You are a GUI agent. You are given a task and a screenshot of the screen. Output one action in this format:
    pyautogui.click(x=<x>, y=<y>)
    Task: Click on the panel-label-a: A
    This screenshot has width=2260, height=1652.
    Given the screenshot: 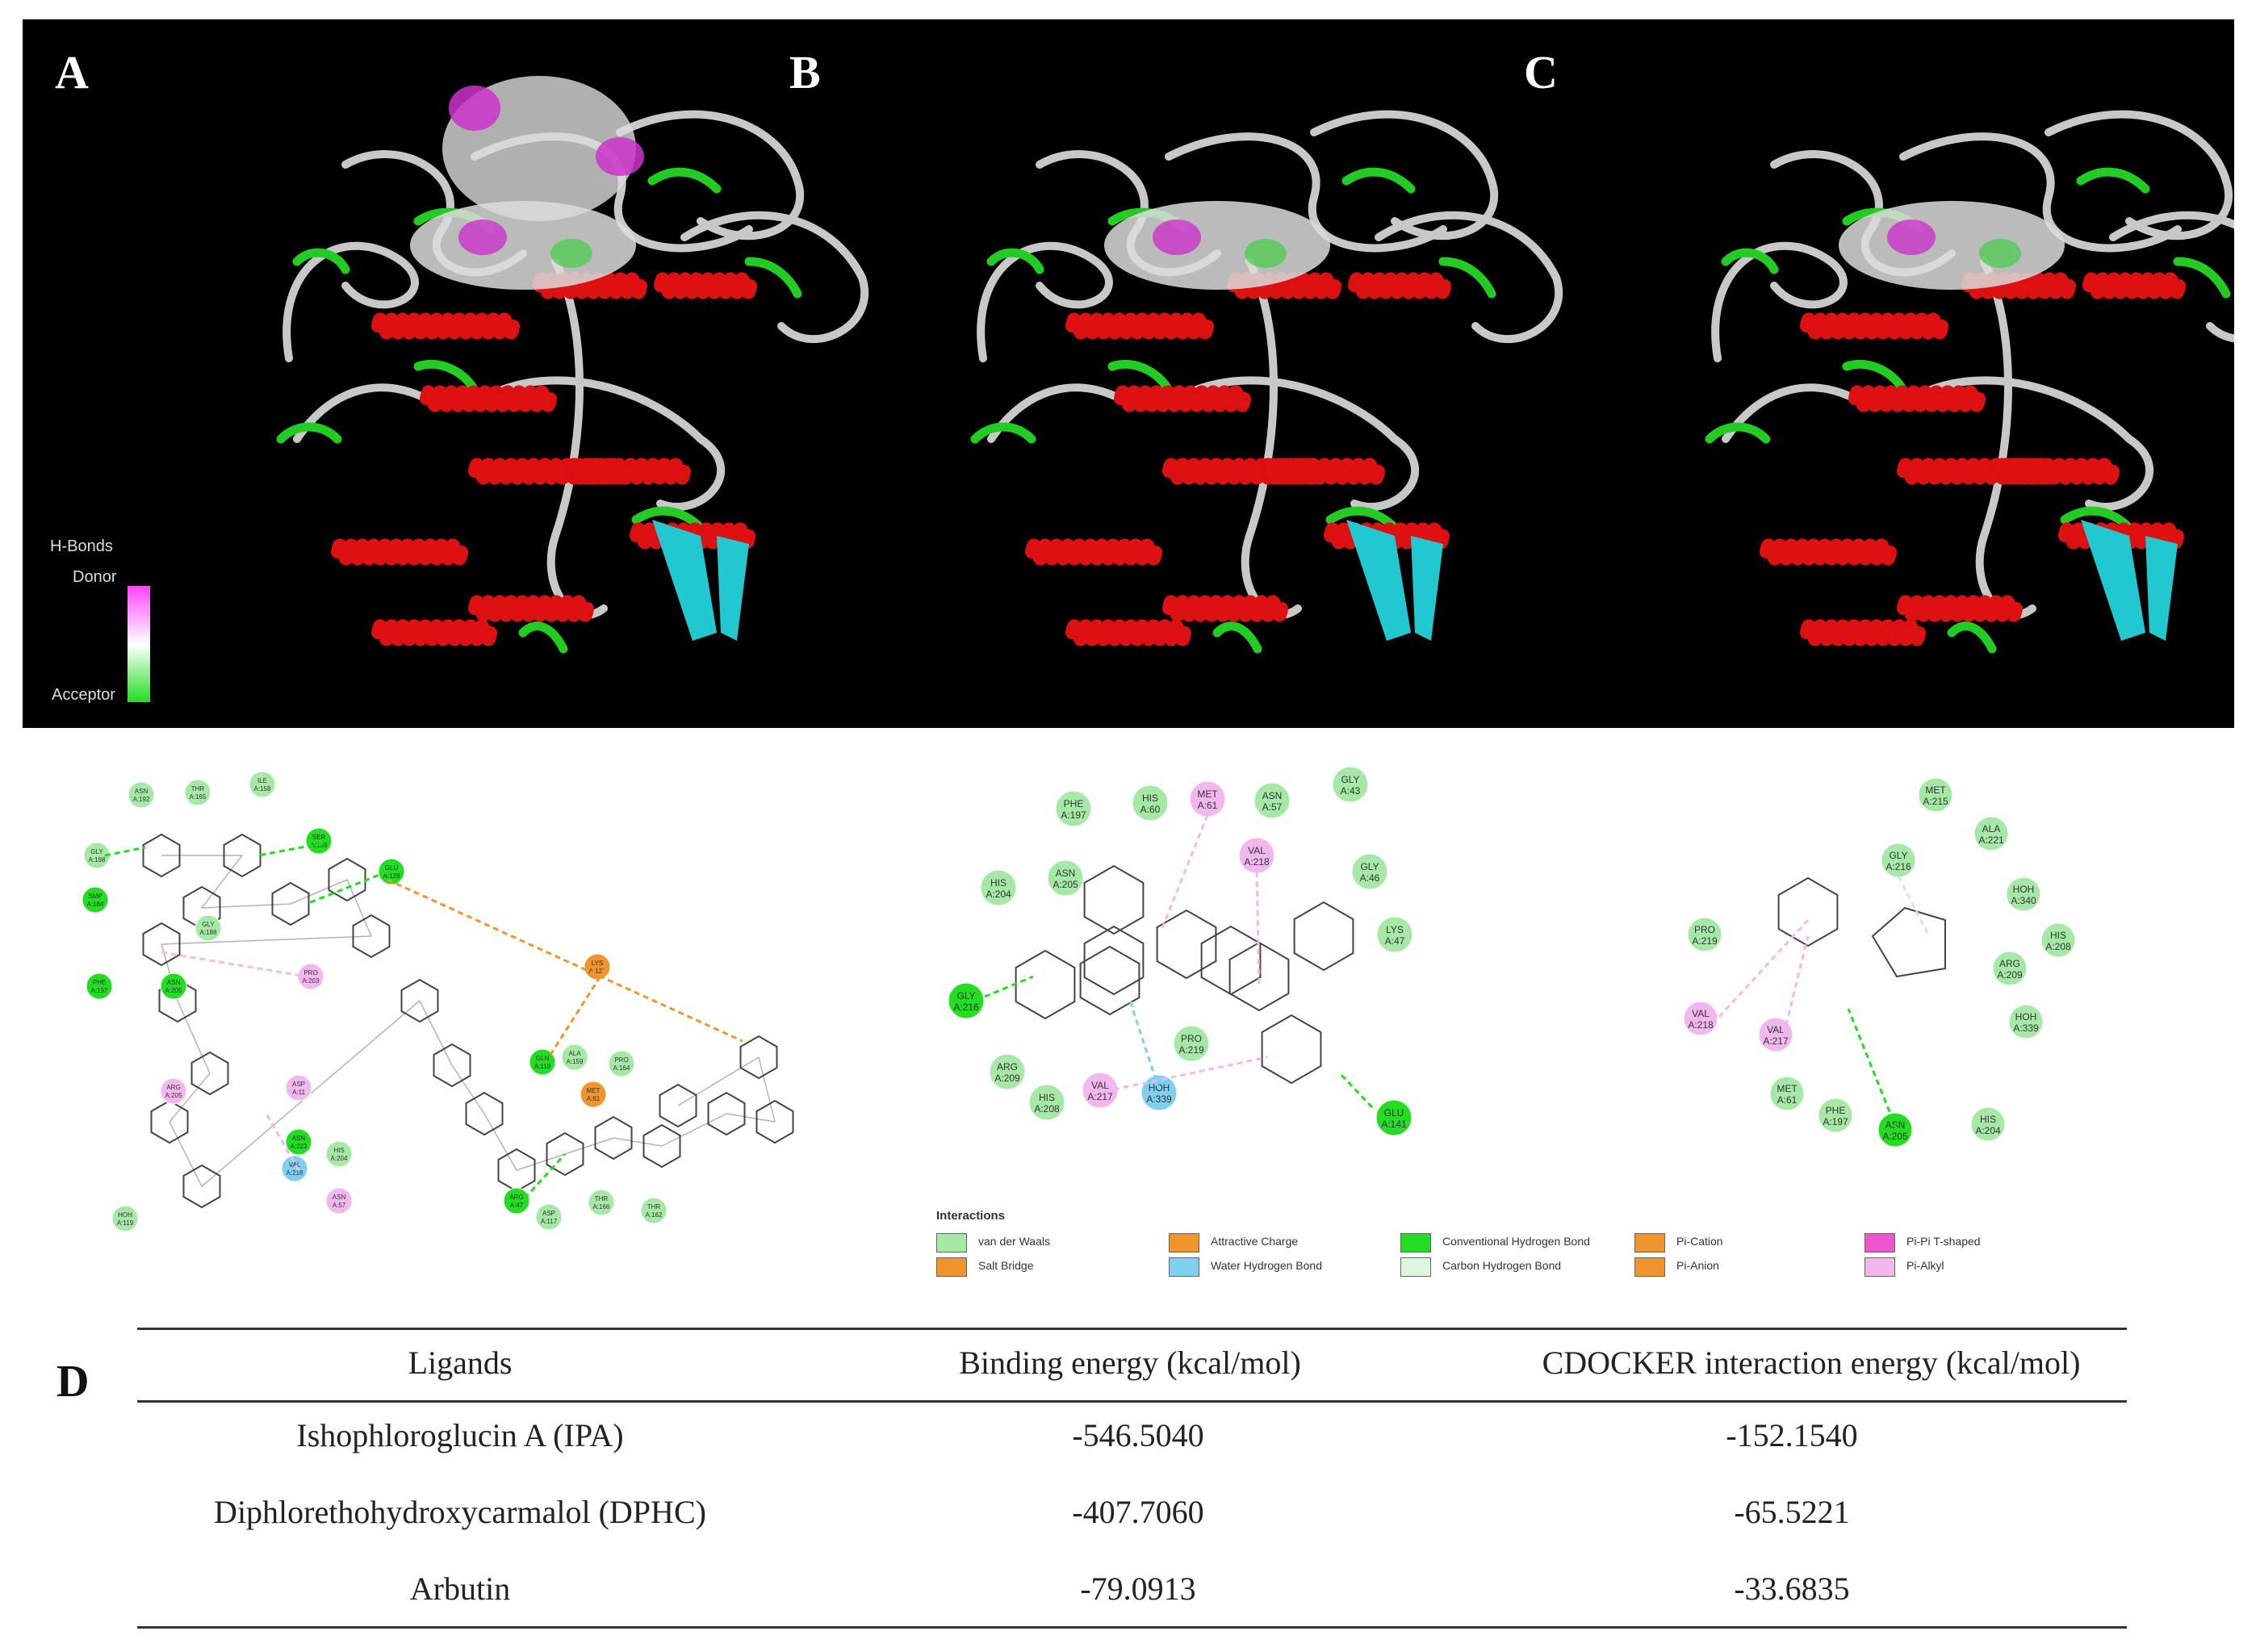 What is the action you would take?
    pyautogui.click(x=72, y=72)
    